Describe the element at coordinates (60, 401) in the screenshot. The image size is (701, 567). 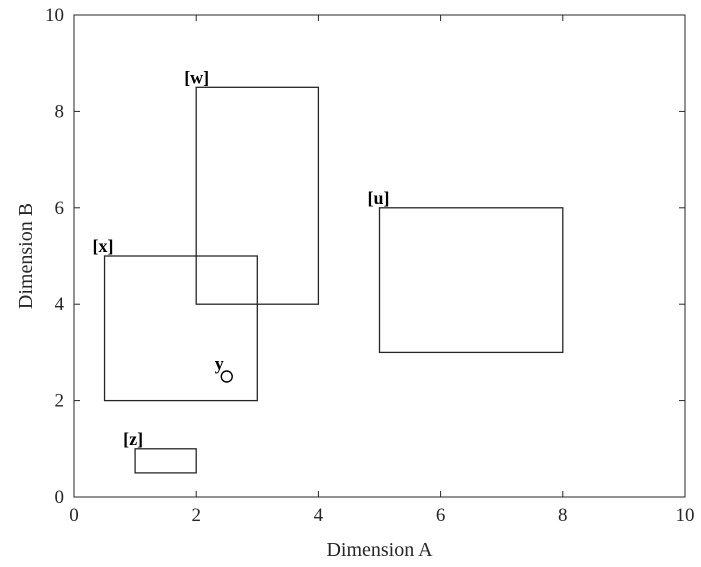
I see `y-tick-label: 2` at that location.